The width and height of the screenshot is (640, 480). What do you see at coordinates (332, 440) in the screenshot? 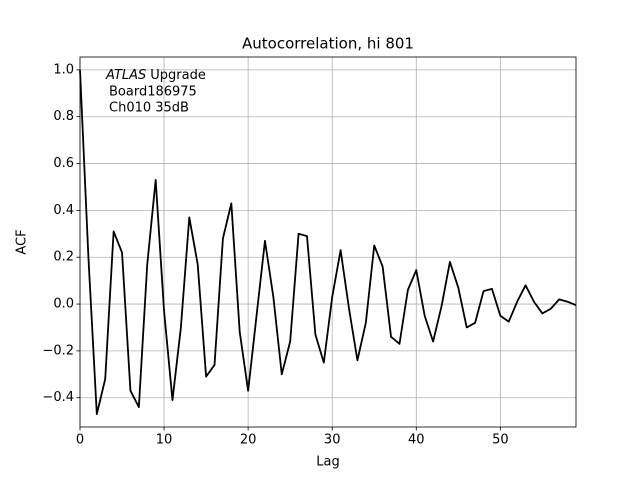
I see `x-tick-label: 30` at bounding box center [332, 440].